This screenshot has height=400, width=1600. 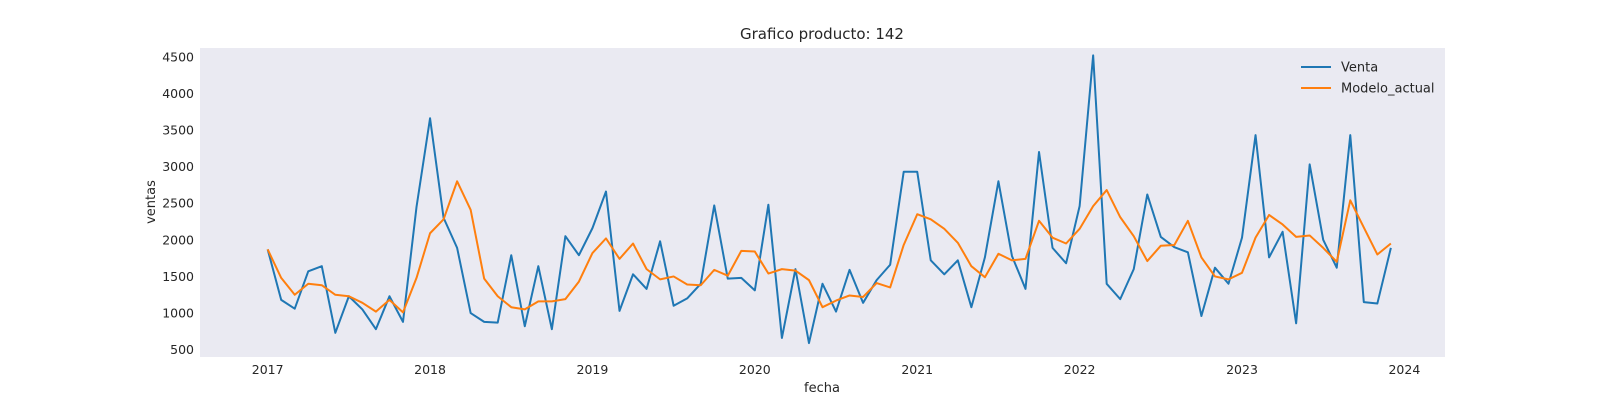 I want to click on legend-label: Venta, so click(x=1359, y=68).